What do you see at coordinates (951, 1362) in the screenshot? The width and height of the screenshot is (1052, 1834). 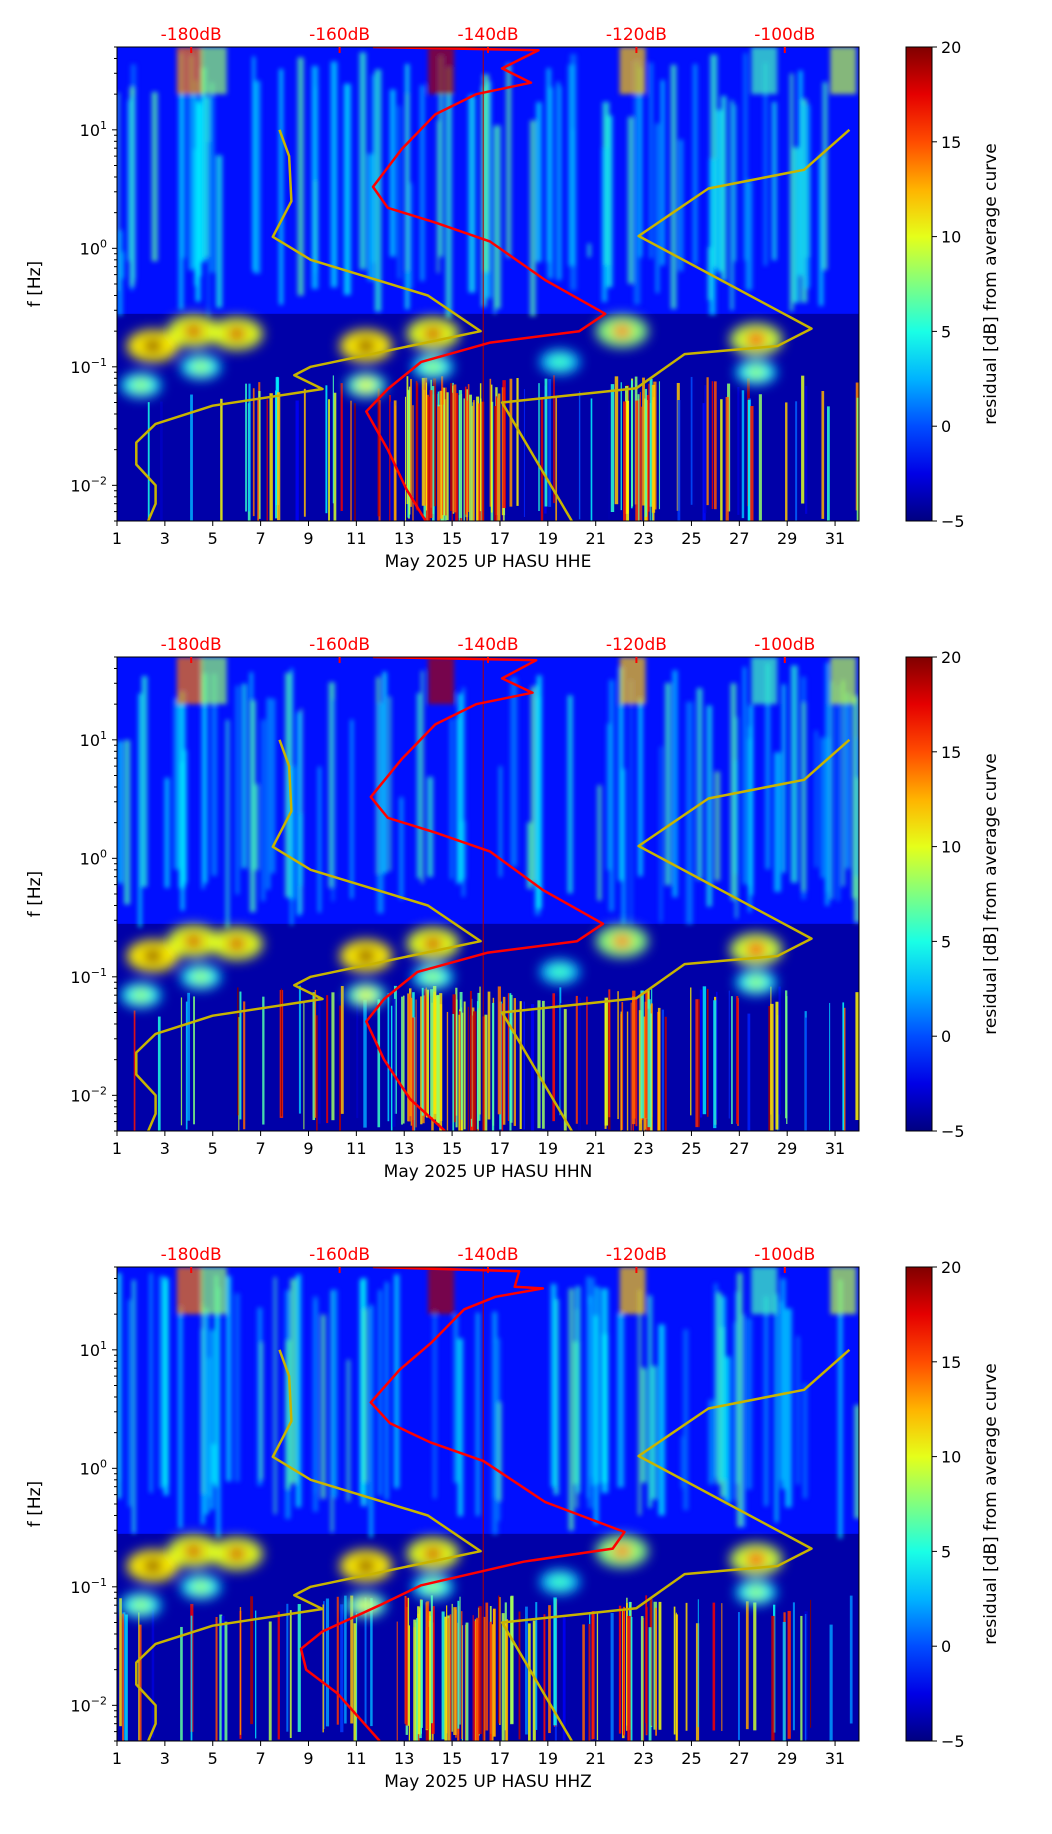 I see `colorbar-tick-label: 15` at bounding box center [951, 1362].